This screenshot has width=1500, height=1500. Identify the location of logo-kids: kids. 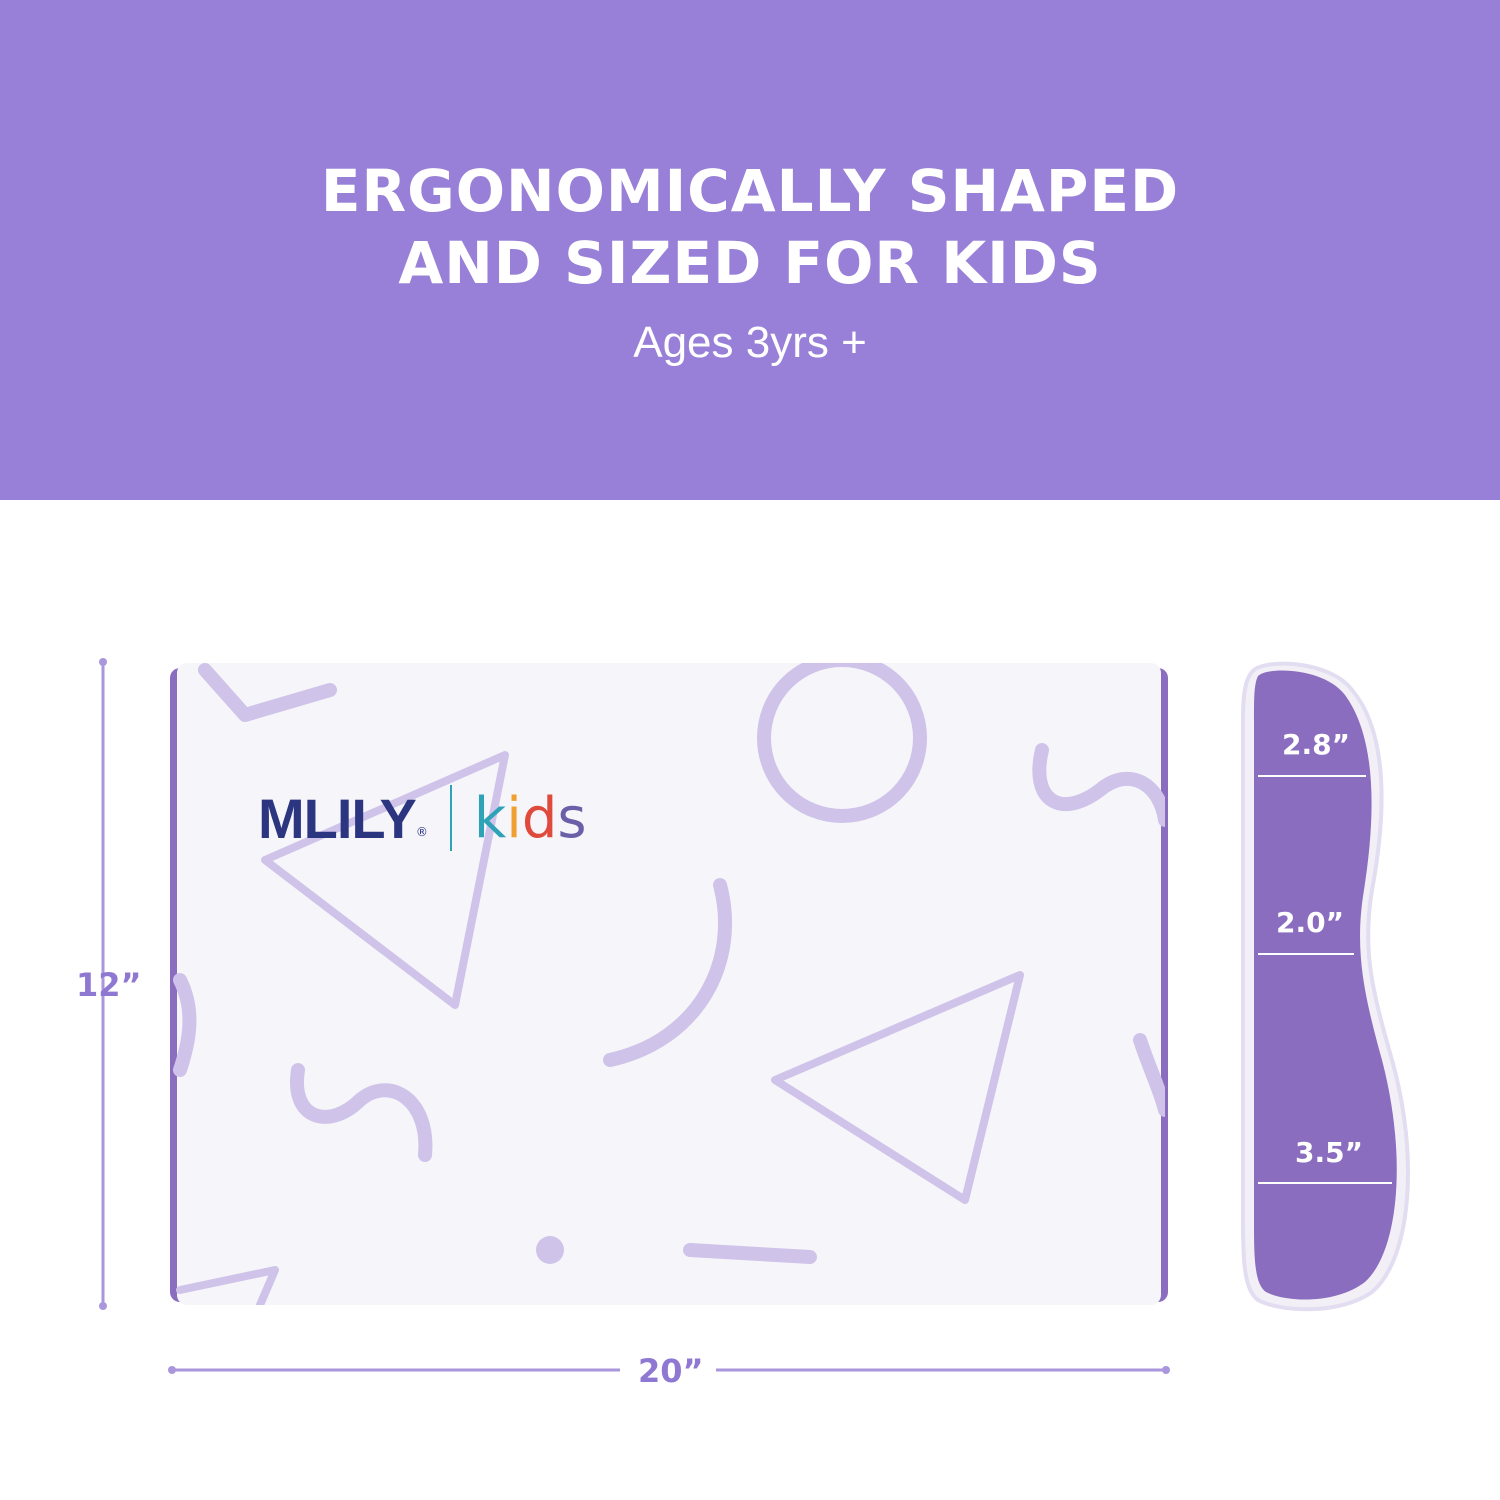
(530, 818).